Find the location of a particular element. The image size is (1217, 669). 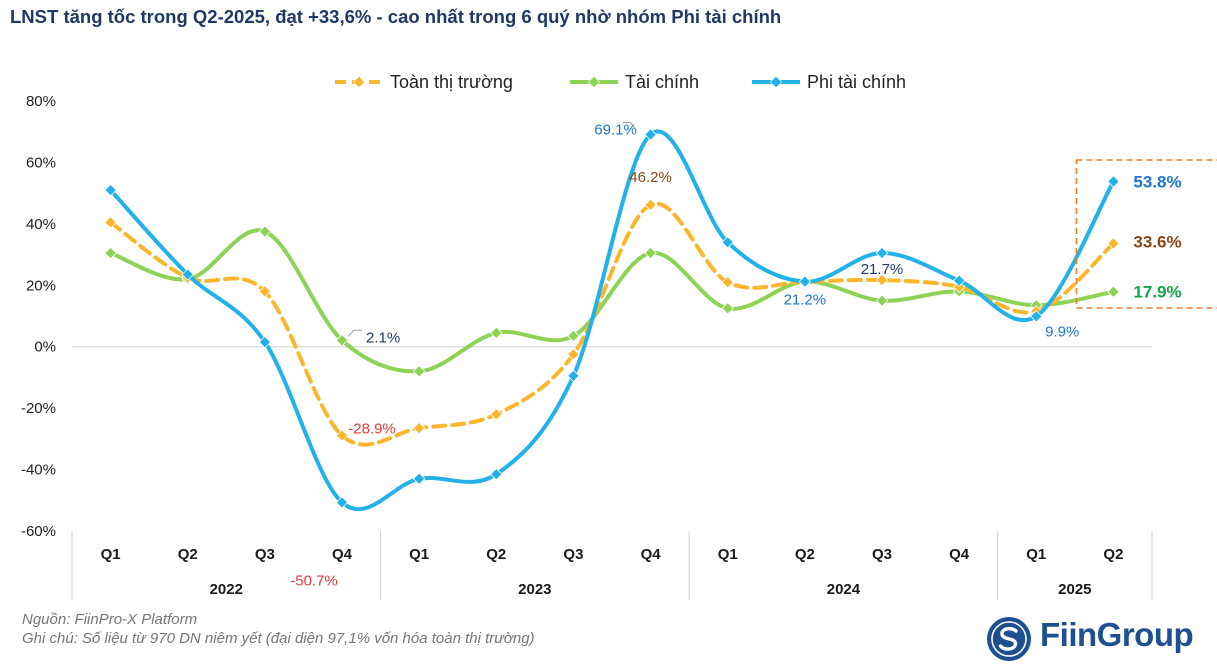

brand-logo: FiinGroup is located at coordinates (1093, 638).